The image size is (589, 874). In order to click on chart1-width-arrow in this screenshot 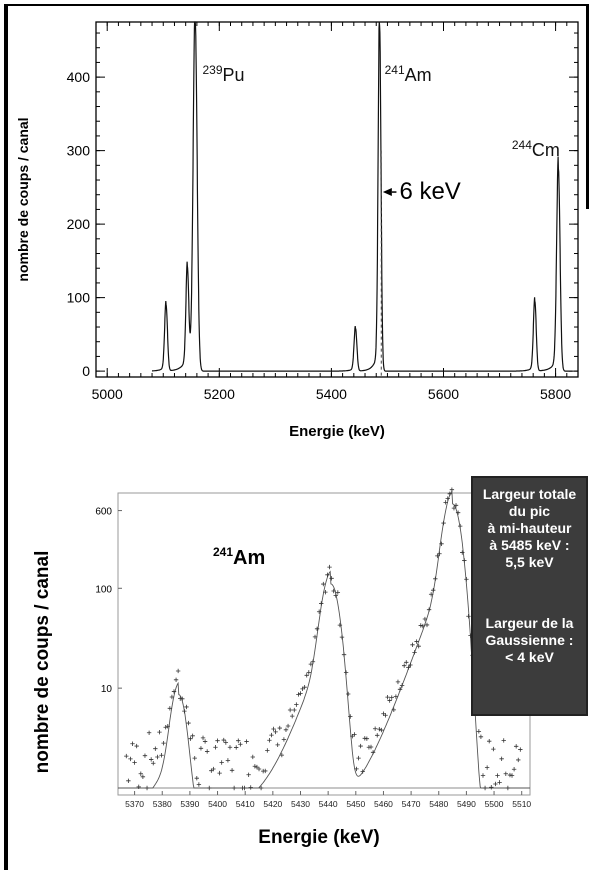, I will do `click(387, 192)`.